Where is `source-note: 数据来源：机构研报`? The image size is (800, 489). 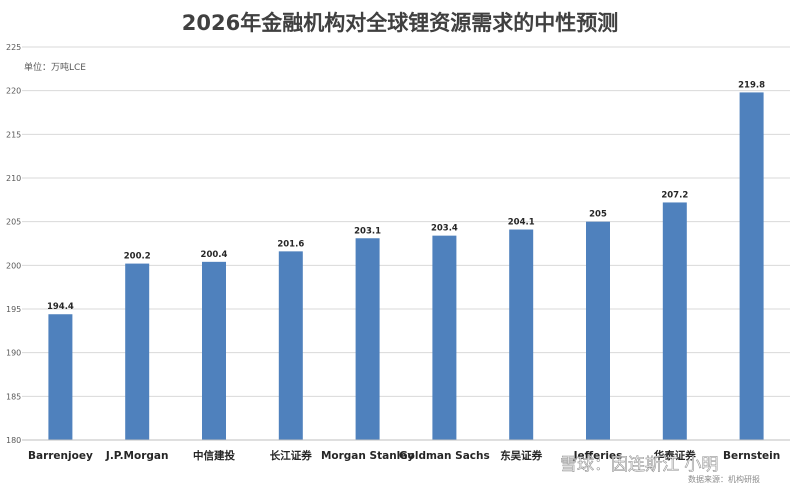
source-note: 数据来源：机构研报 is located at coordinates (724, 479).